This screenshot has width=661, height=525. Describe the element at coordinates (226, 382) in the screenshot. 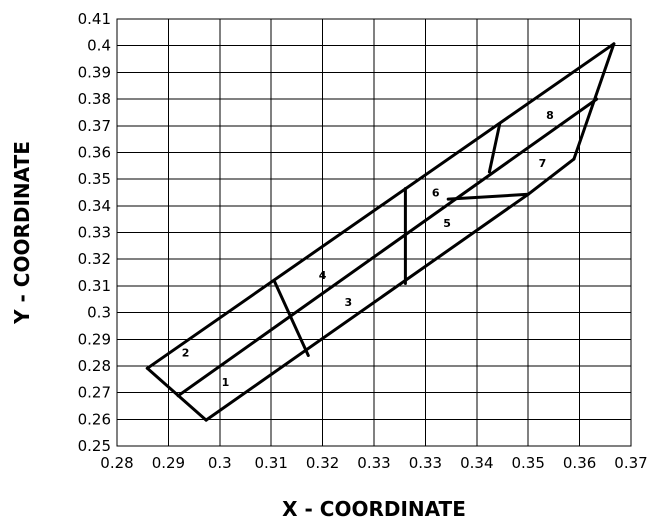

I see `region-label-1: 1` at that location.